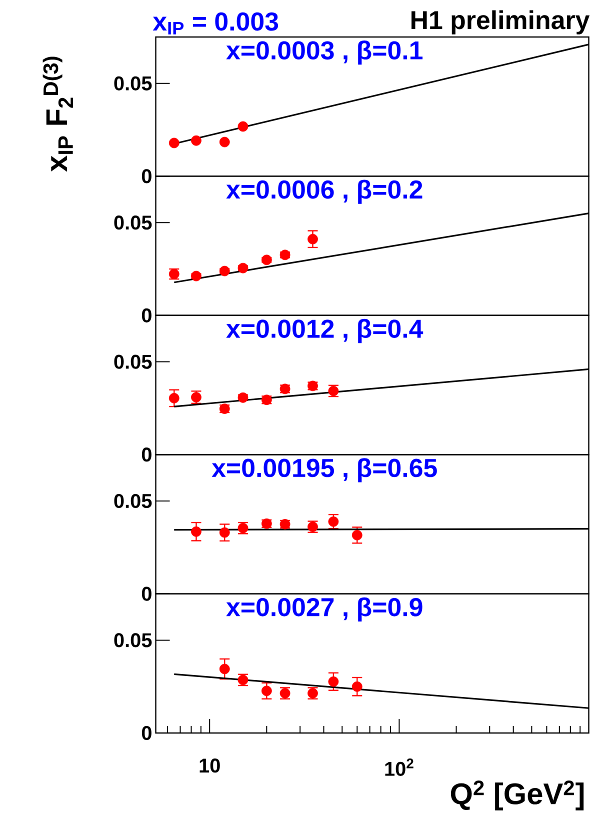  I want to click on x-tick-label: 10, so click(210, 765).